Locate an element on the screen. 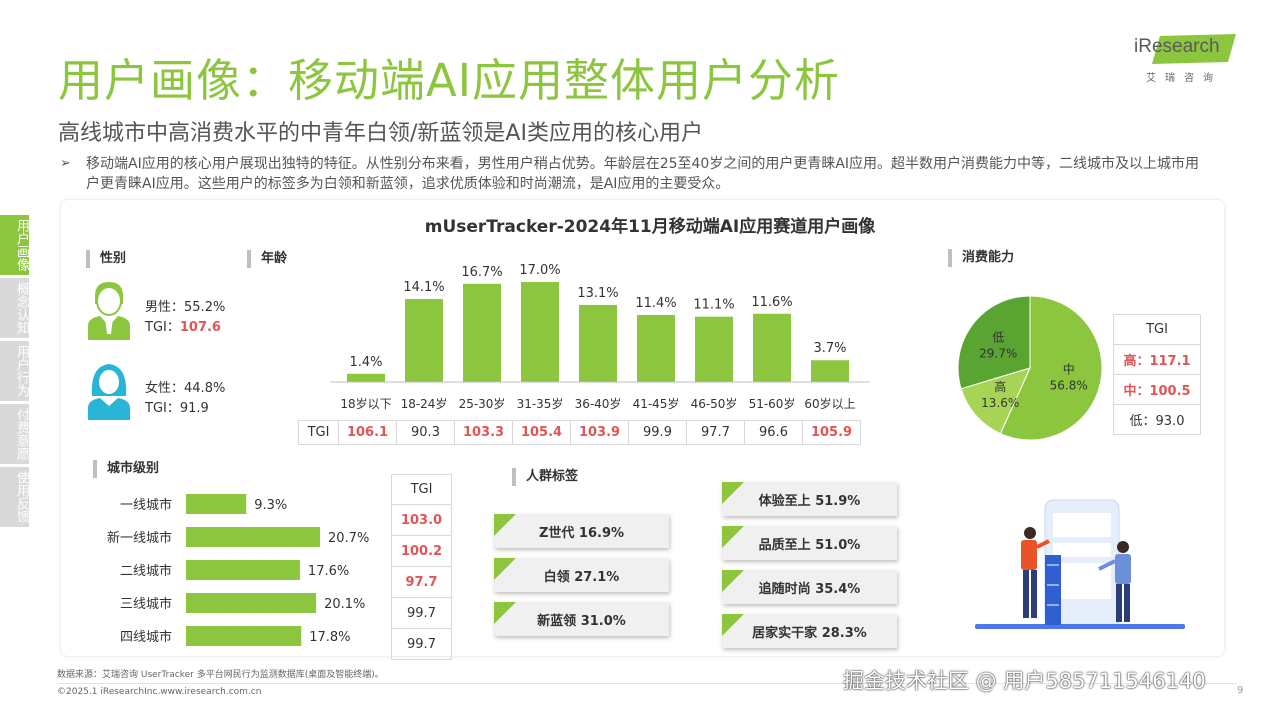 The height and width of the screenshot is (713, 1267). age-category-label-3: 31-35岁 is located at coordinates (540, 403).